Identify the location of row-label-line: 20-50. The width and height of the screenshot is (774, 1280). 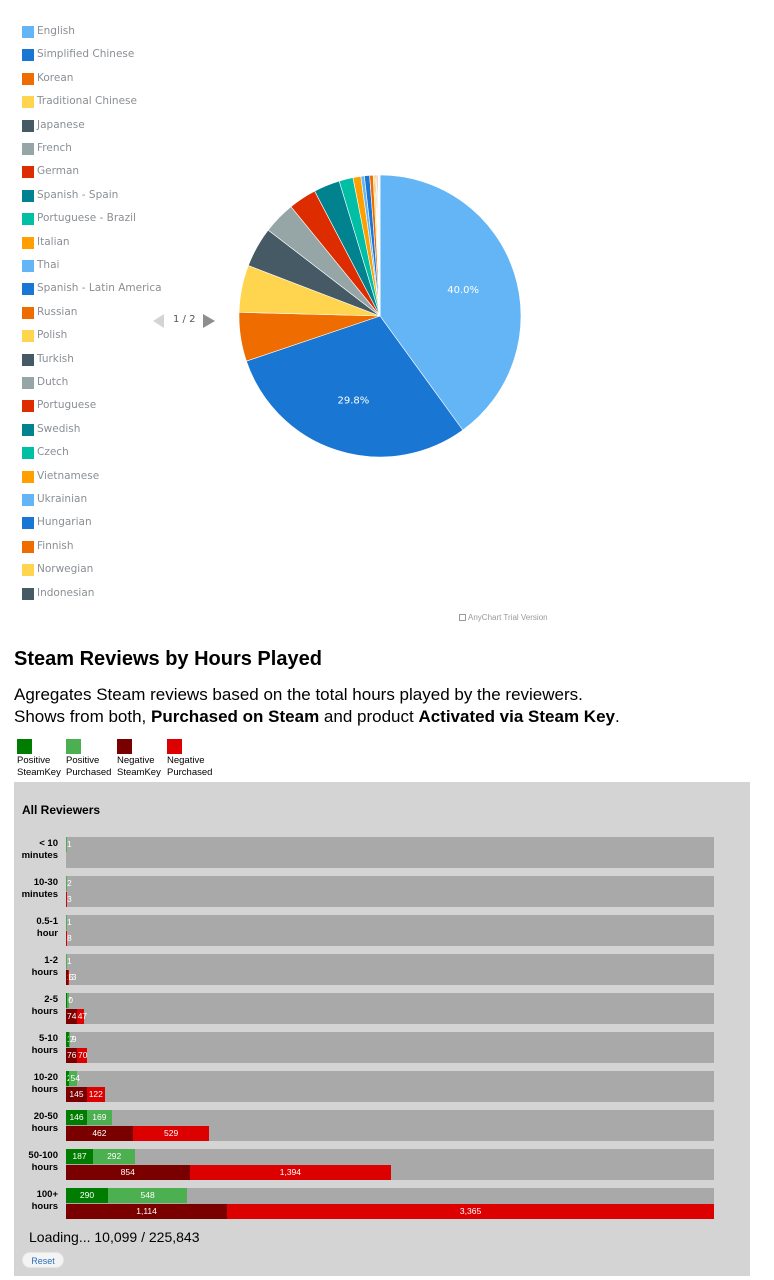
(45, 1116).